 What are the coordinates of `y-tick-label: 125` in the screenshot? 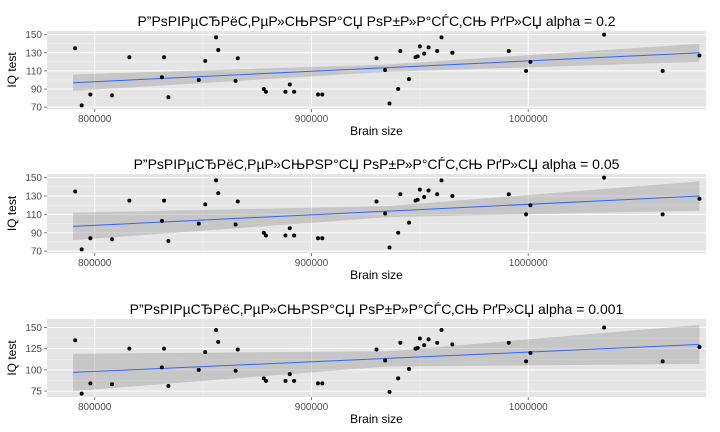 It's located at (33, 349).